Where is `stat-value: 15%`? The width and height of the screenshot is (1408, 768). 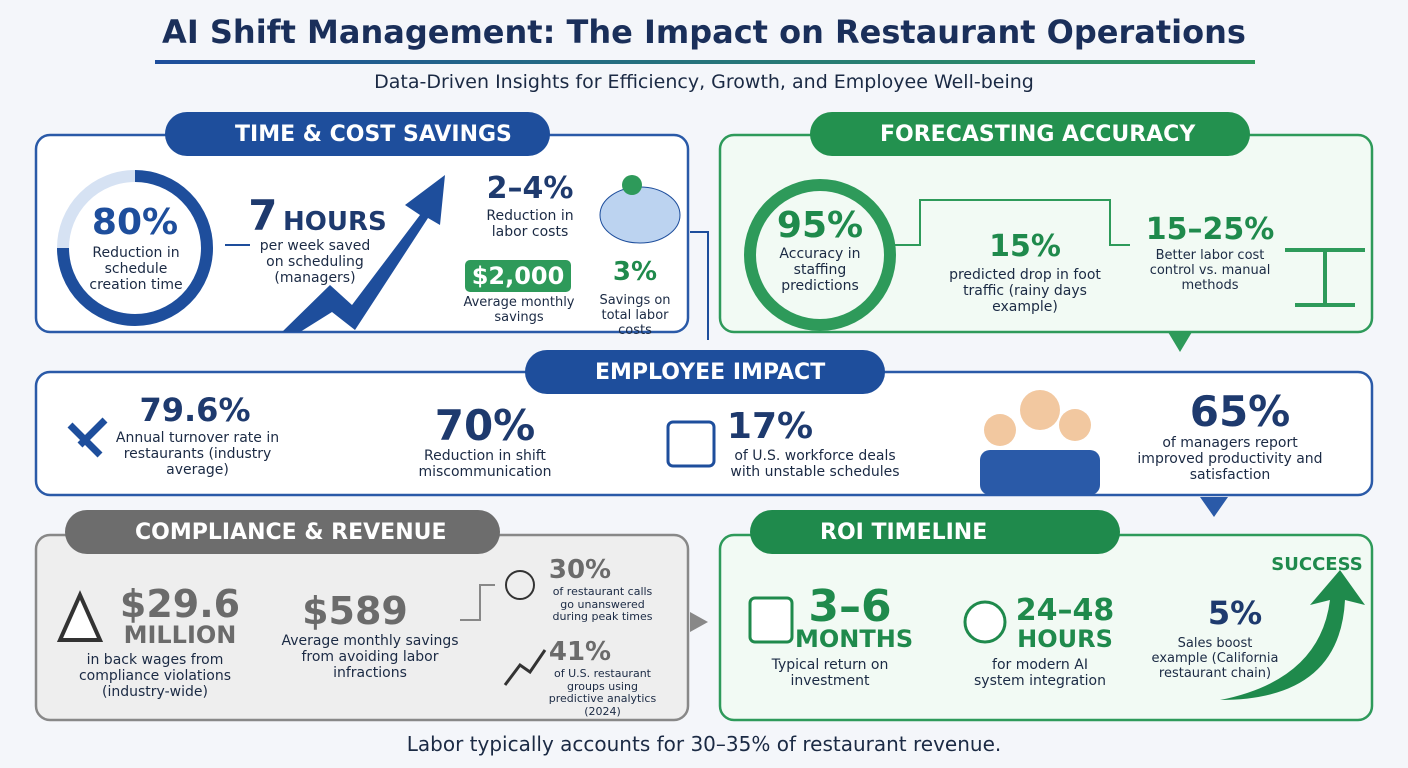 stat-value: 15% is located at coordinates (1025, 246).